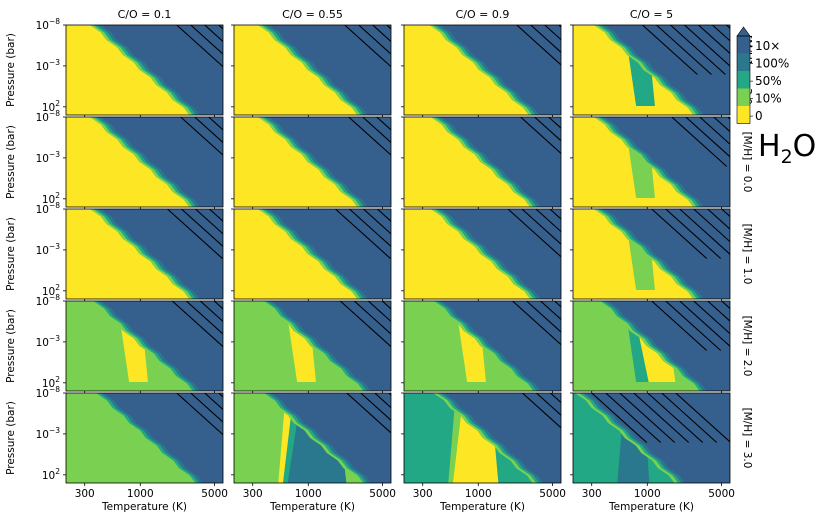  I want to click on y-tick-label: 10², so click(51, 290).